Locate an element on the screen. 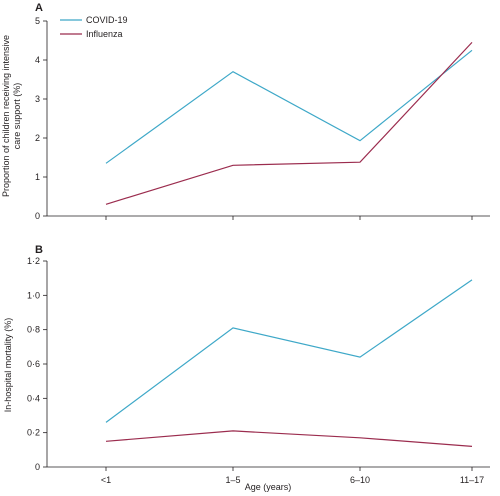 The height and width of the screenshot is (496, 500). panel-b-ytick-label: 0·6 is located at coordinates (33, 364).